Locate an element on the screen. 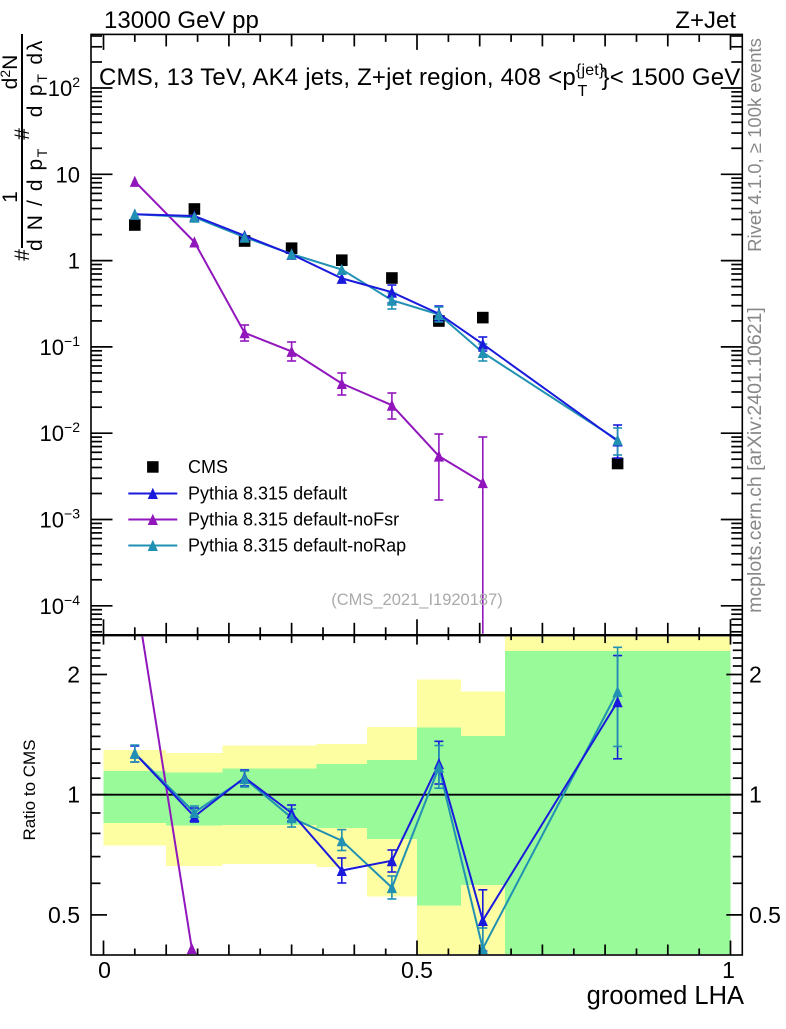 This screenshot has height=1029, width=786. svg-text: d N / d pT is located at coordinates (37, 199).